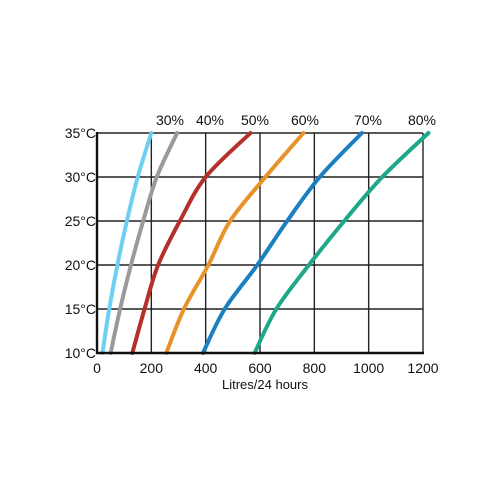 Image resolution: width=500 pixels, height=500 pixels. What do you see at coordinates (315, 368) in the screenshot?
I see `x-tick-label-4: 800` at bounding box center [315, 368].